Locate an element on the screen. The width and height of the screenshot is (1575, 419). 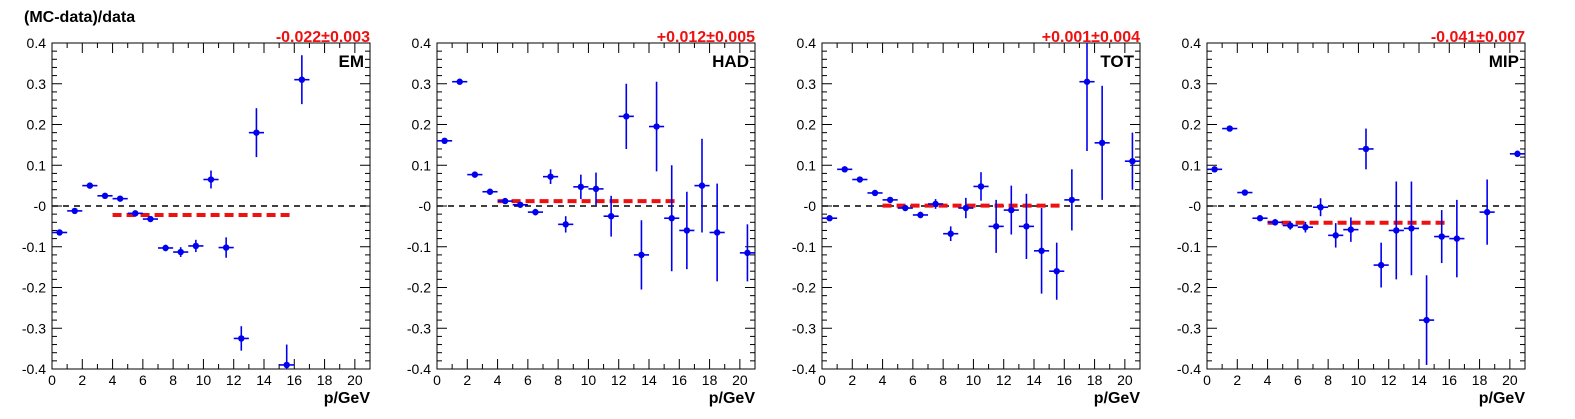
fit-result-label: +0.012±0.005 is located at coordinates (706, 37).